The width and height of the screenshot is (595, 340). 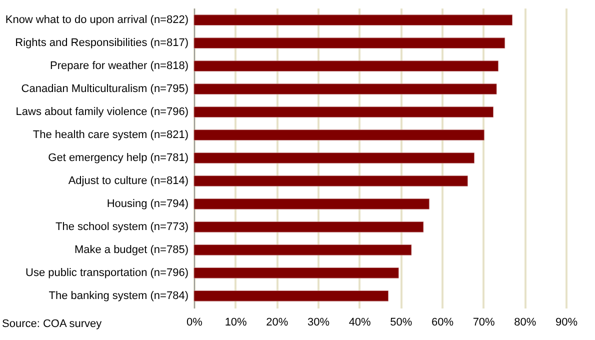 What do you see at coordinates (277, 322) in the screenshot?
I see `x-tick-label: 20%` at bounding box center [277, 322].